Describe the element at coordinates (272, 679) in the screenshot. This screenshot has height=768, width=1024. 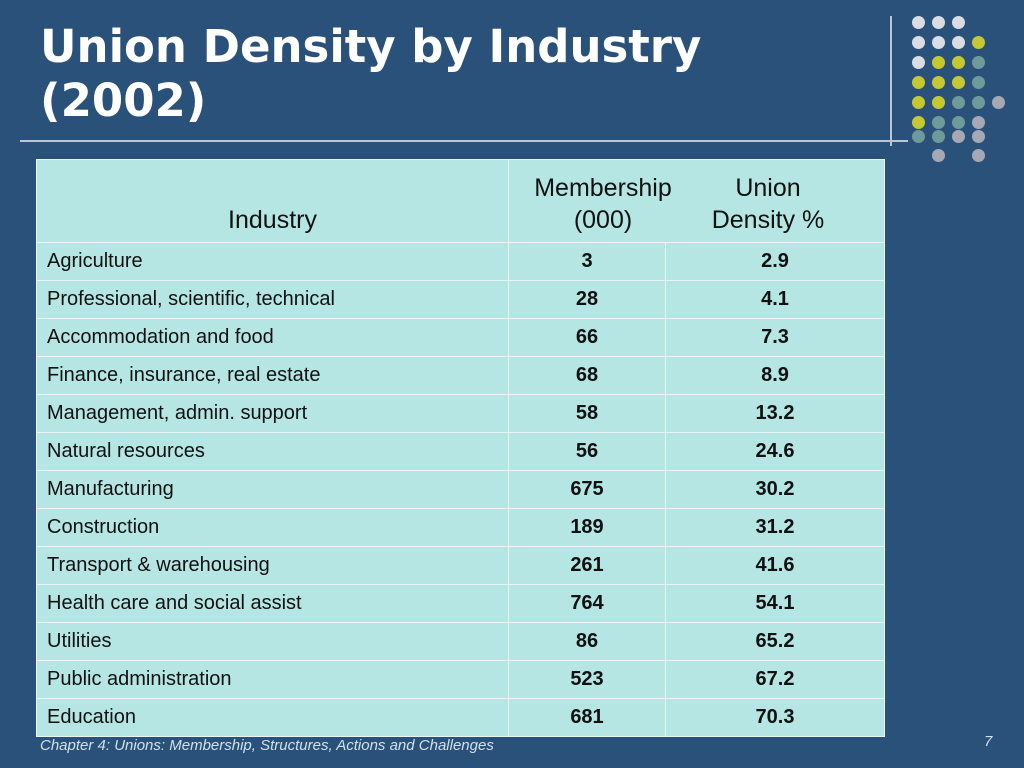
I see `industry-cell: Public administration` at that location.